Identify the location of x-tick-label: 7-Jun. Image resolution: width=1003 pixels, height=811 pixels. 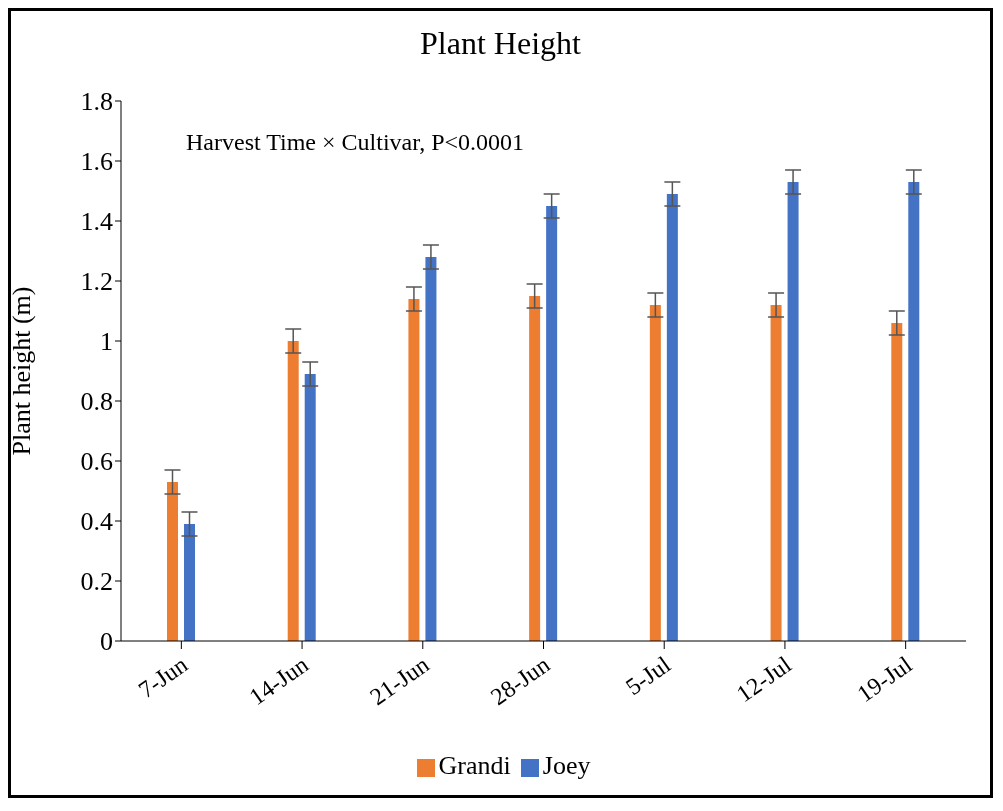
(163, 677).